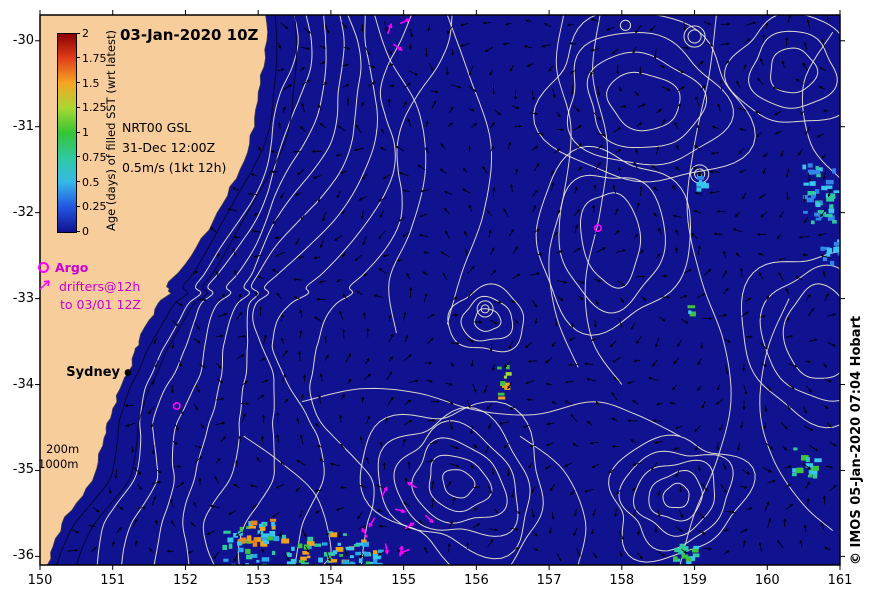  What do you see at coordinates (85, 231) in the screenshot?
I see `colorbar-tick-label: 0` at bounding box center [85, 231].